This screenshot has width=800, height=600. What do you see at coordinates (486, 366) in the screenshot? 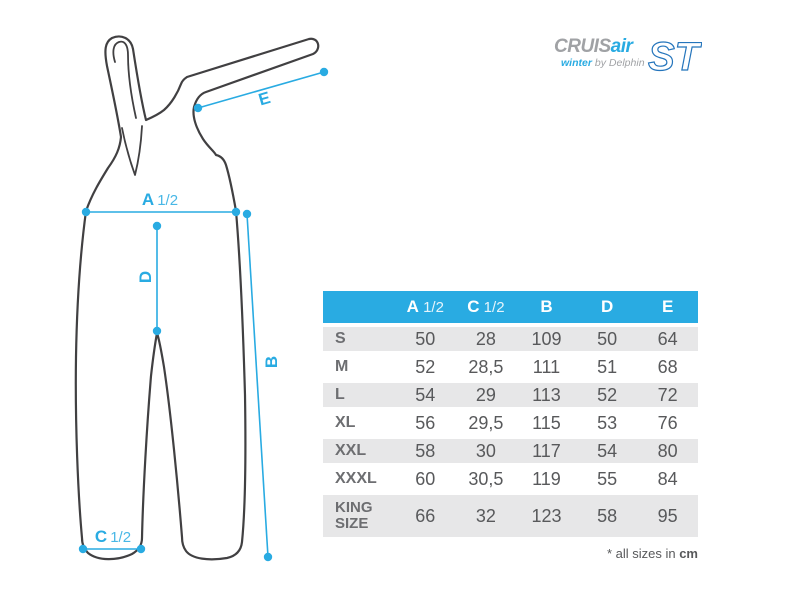
I see `value-cell: 28,5` at bounding box center [486, 366].